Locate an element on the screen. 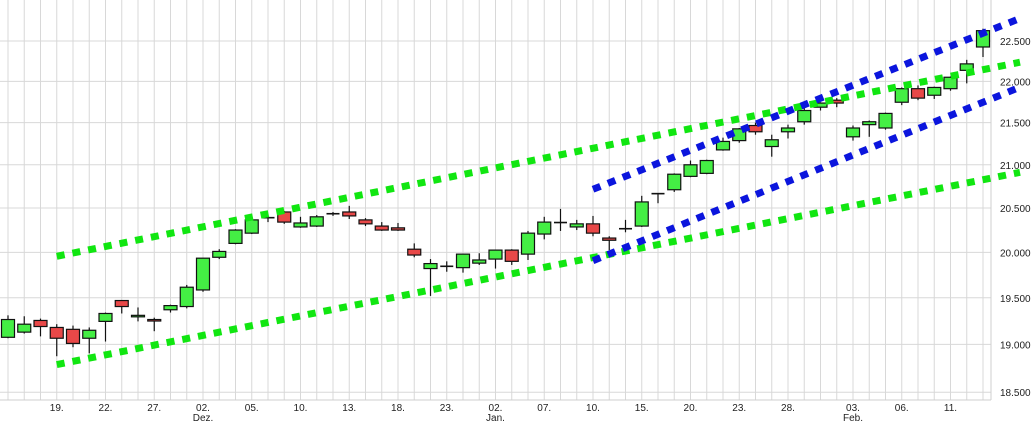  y-tick-label: 19.500 is located at coordinates (1015, 299).